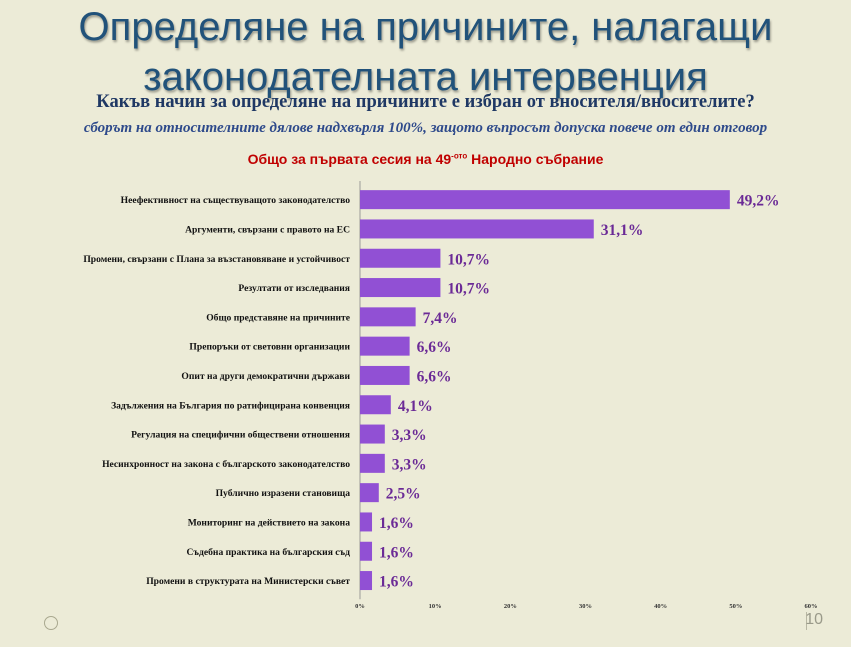 This screenshot has height=647, width=851. What do you see at coordinates (622, 230) in the screenshot?
I see `value-label: 31,1%` at bounding box center [622, 230].